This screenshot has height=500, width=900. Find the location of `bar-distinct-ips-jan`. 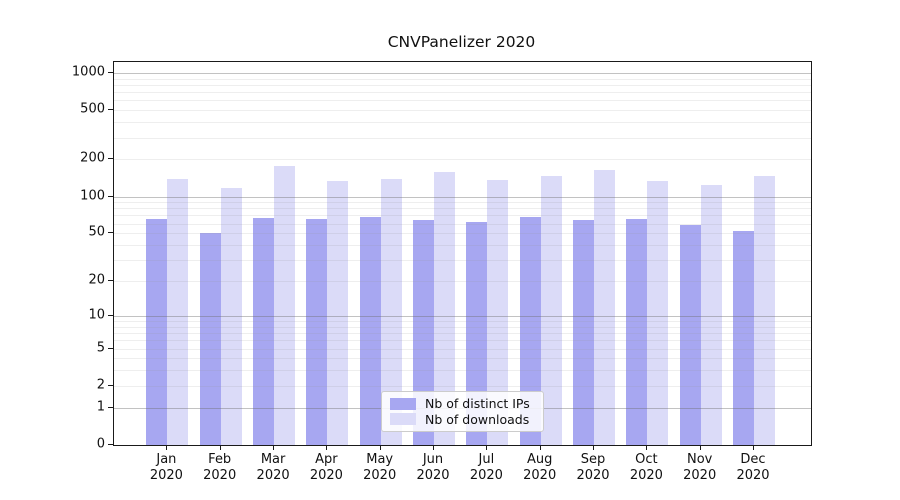

bar-distinct-ips-jan is located at coordinates (157, 332).